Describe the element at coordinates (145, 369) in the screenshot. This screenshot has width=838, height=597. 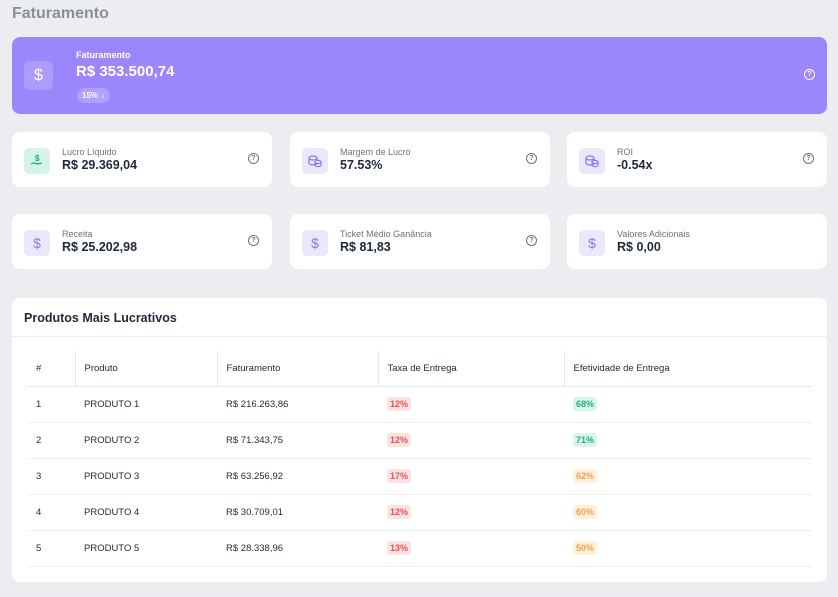
I see `column-header: Produto` at that location.